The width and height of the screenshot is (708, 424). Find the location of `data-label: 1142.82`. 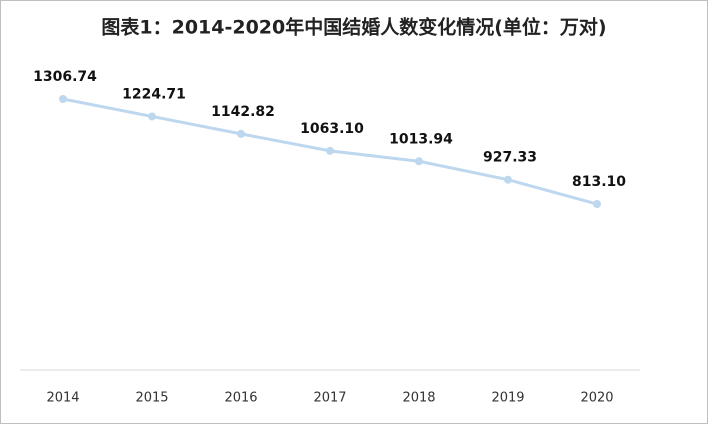

data-label: 1142.82 is located at coordinates (243, 112).